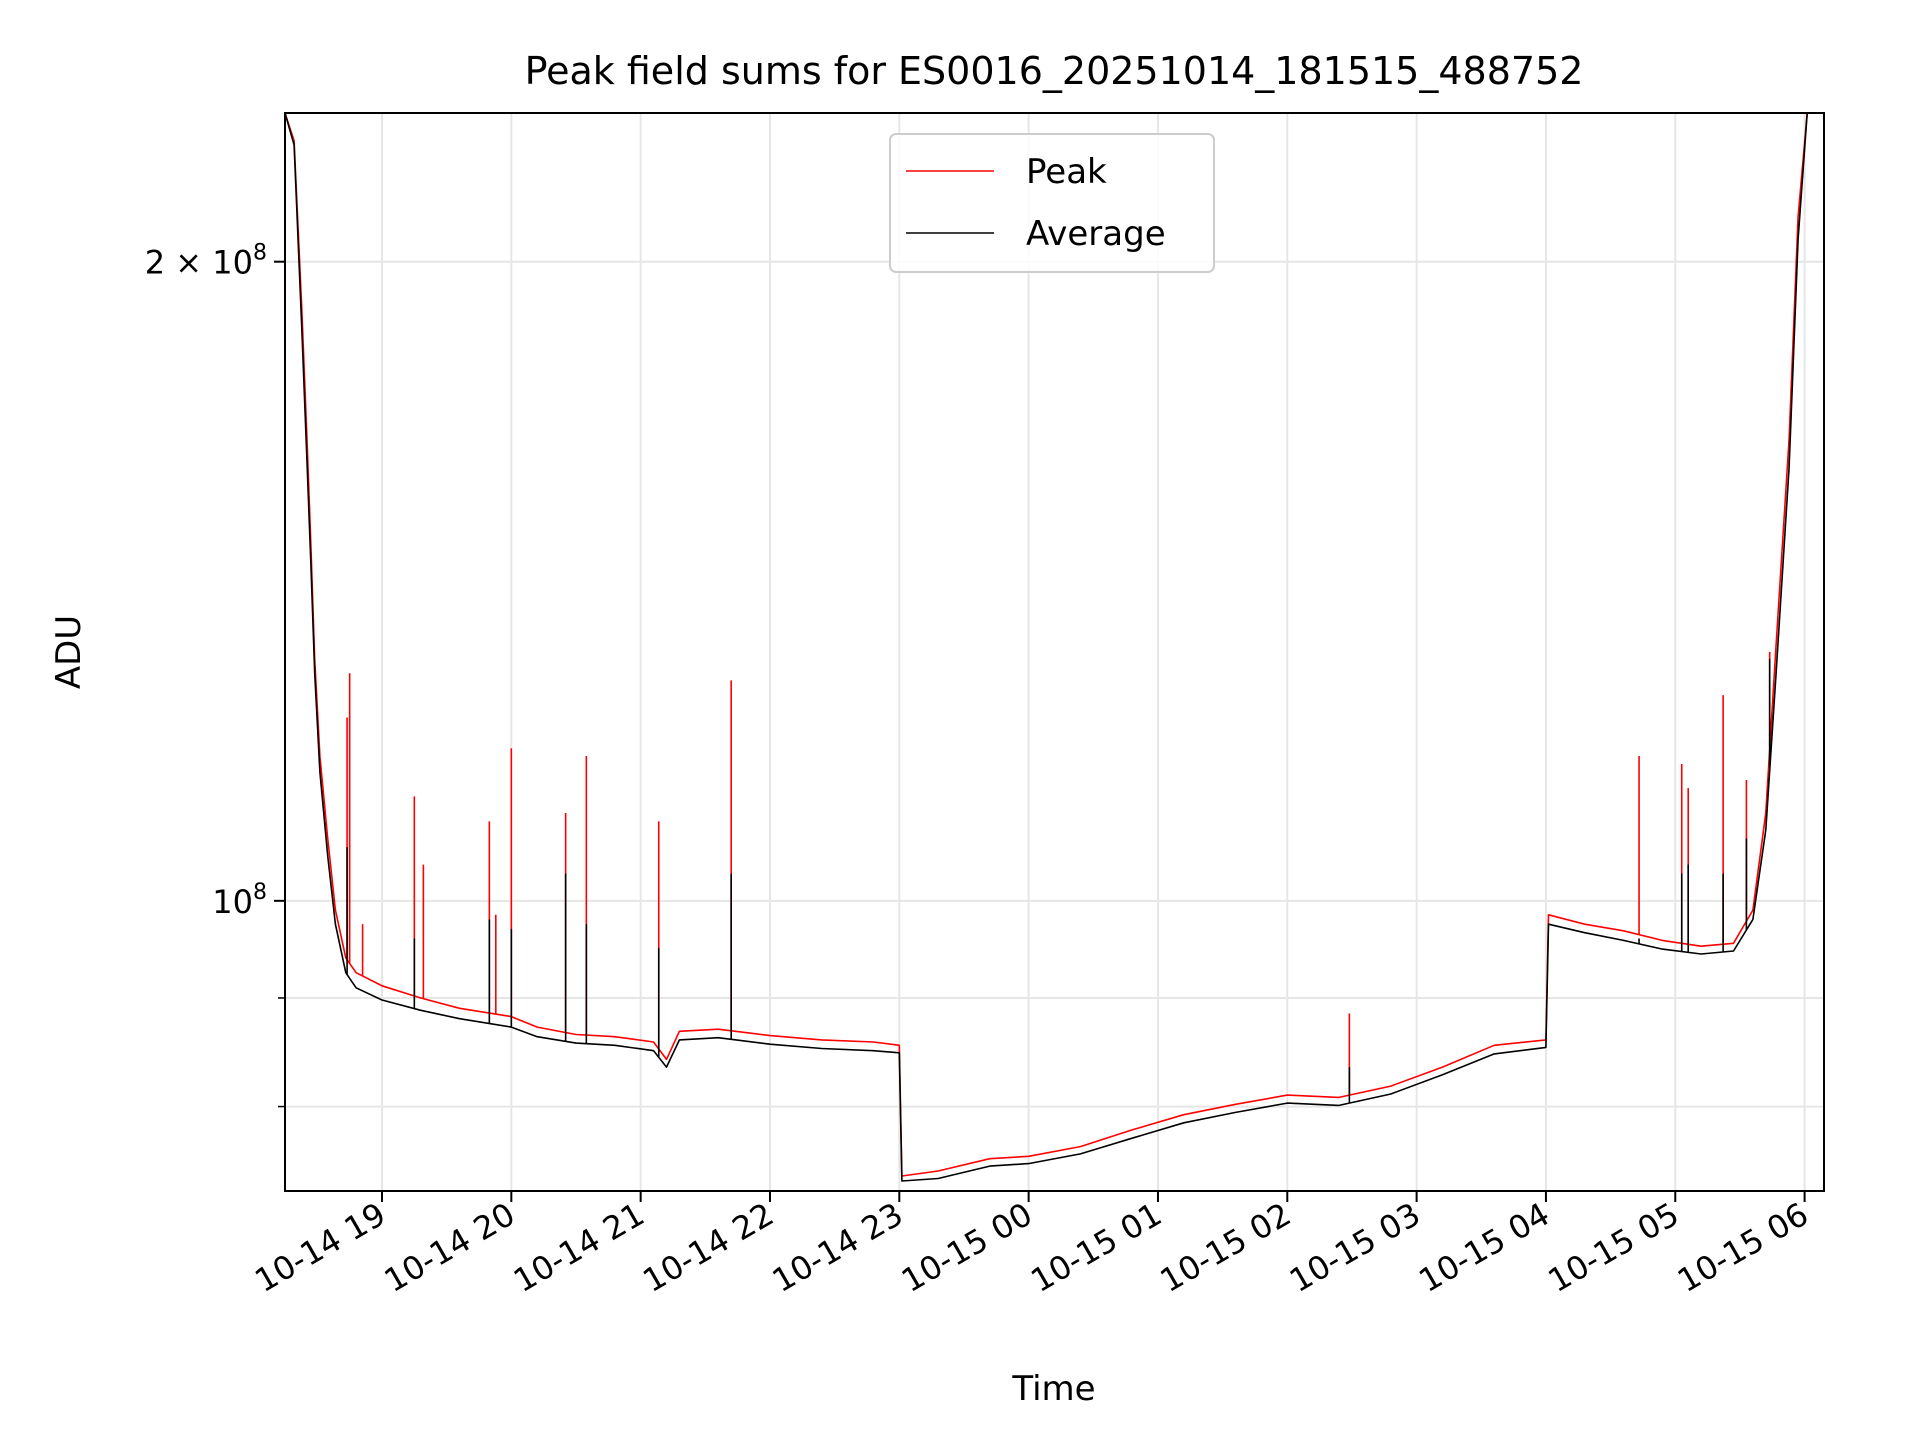  What do you see at coordinates (1053, 1389) in the screenshot?
I see `x-axis-label: Time` at bounding box center [1053, 1389].